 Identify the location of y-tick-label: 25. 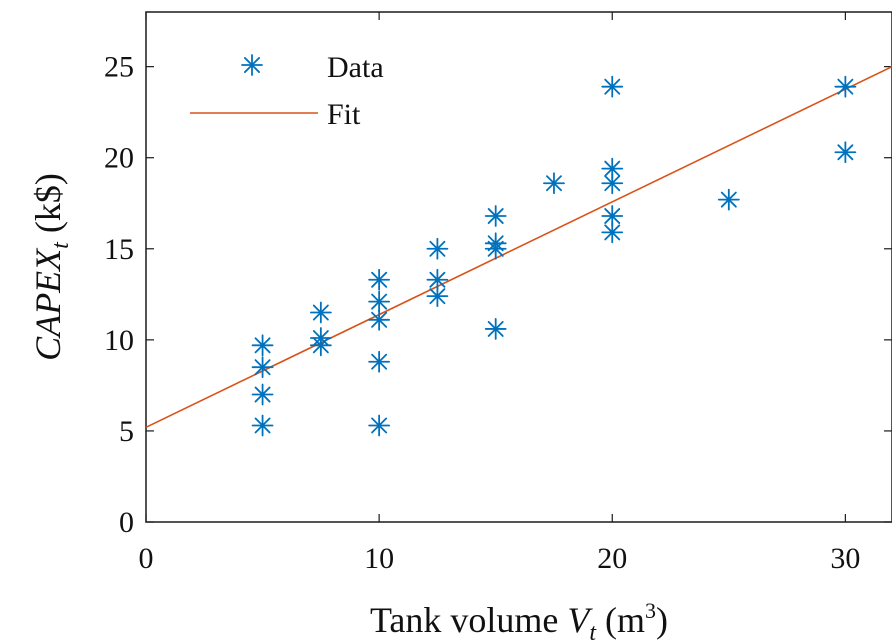
(119, 67).